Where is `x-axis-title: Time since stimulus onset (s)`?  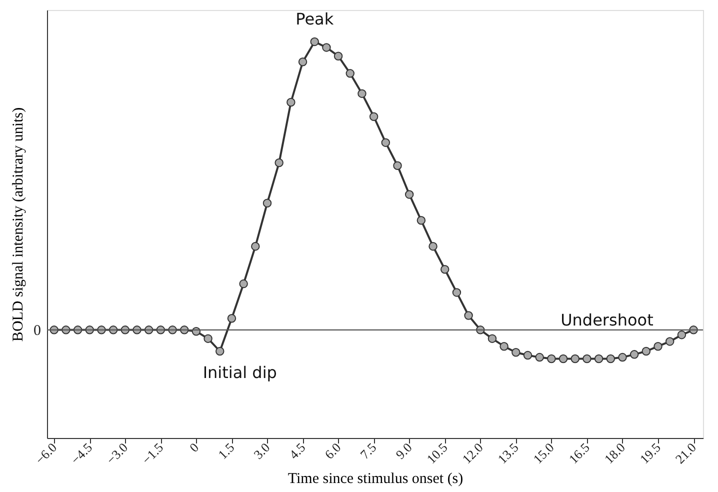
x-axis-title: Time since stimulus onset (s) is located at coordinates (376, 479).